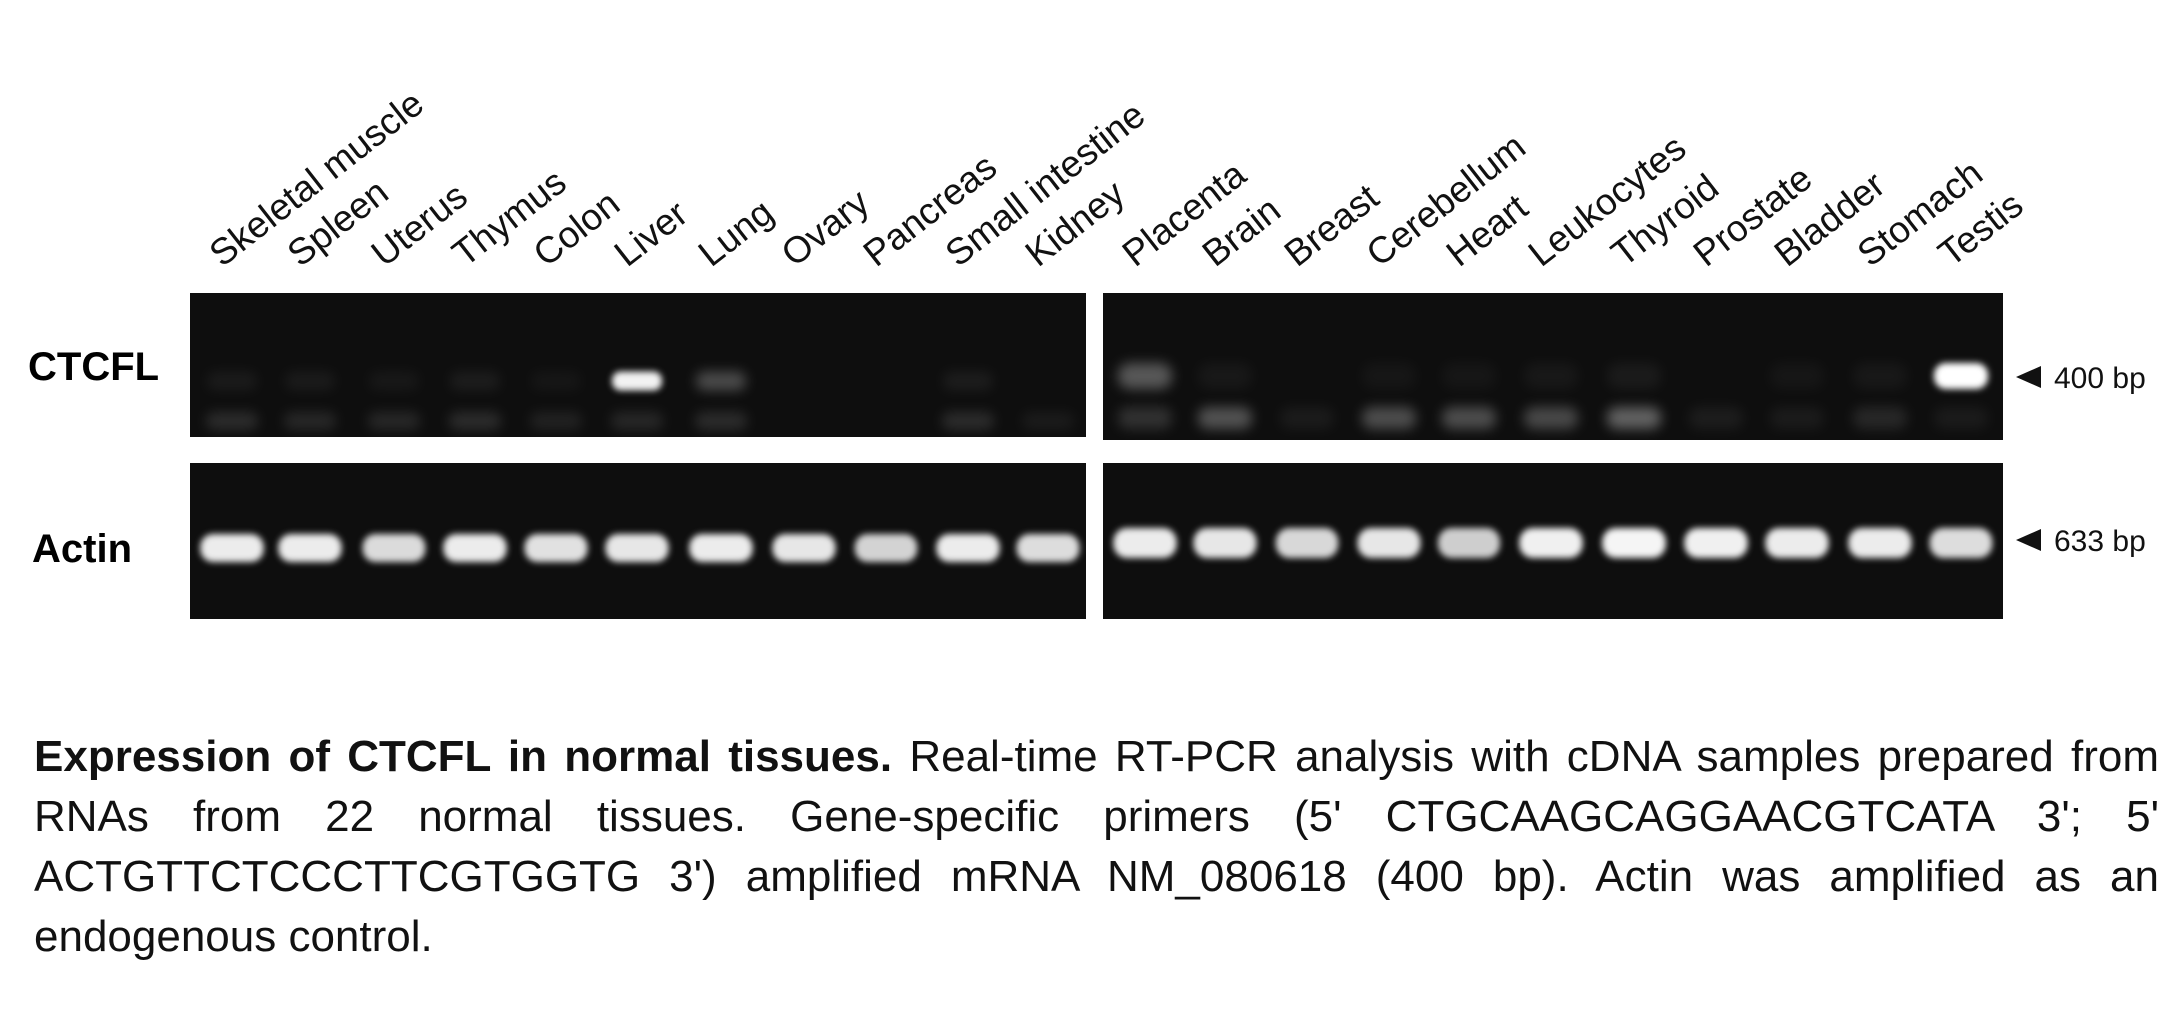 Image resolution: width=2173 pixels, height=1011 pixels. What do you see at coordinates (1145, 418) in the screenshot?
I see `band-ctcfl-low-placenta` at bounding box center [1145, 418].